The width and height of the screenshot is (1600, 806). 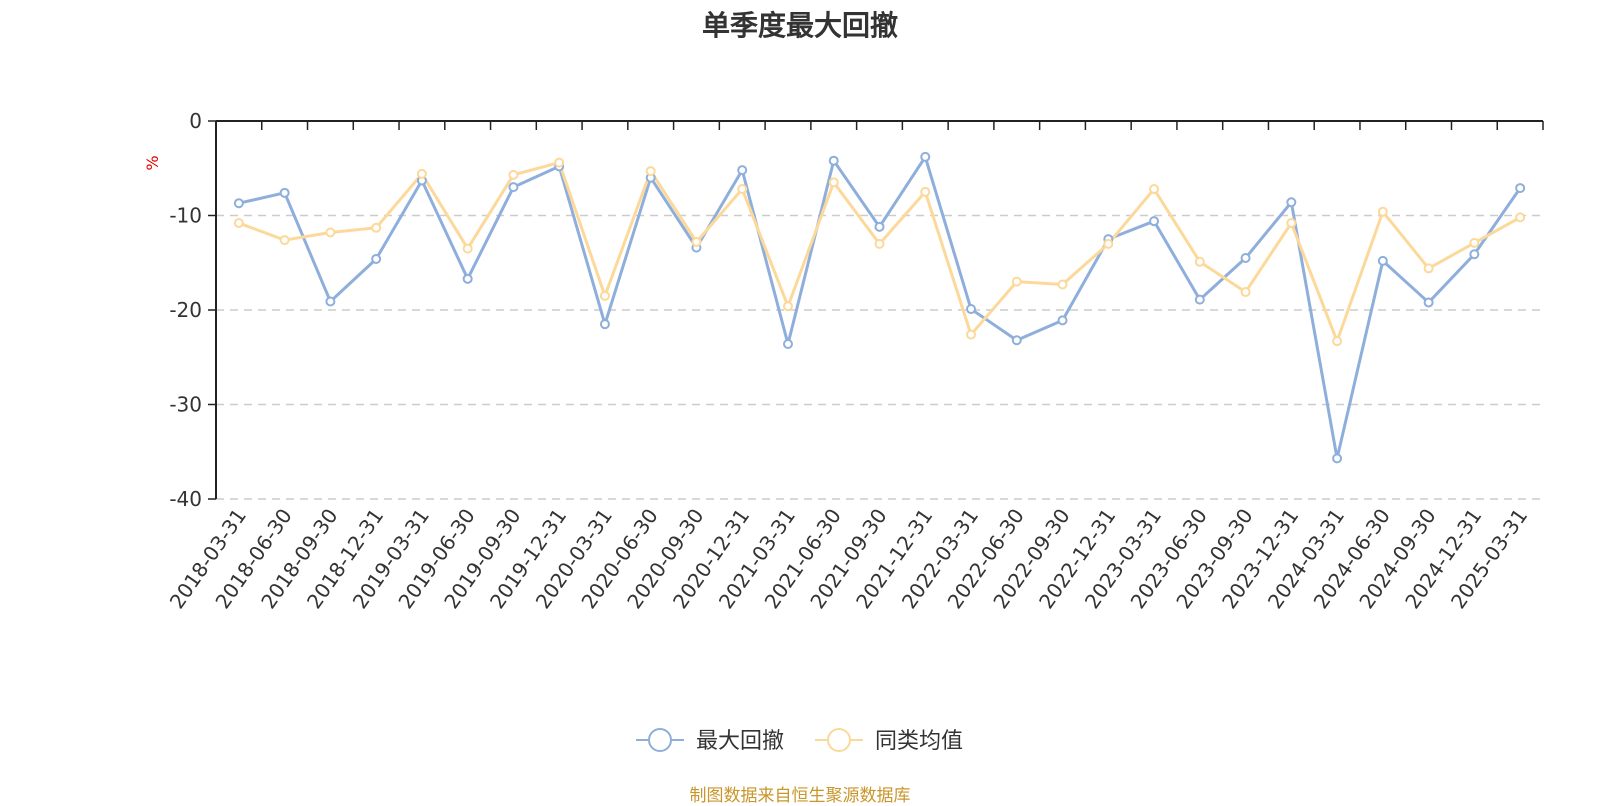 I want to click on y-tick-label: -10, so click(x=185, y=216).